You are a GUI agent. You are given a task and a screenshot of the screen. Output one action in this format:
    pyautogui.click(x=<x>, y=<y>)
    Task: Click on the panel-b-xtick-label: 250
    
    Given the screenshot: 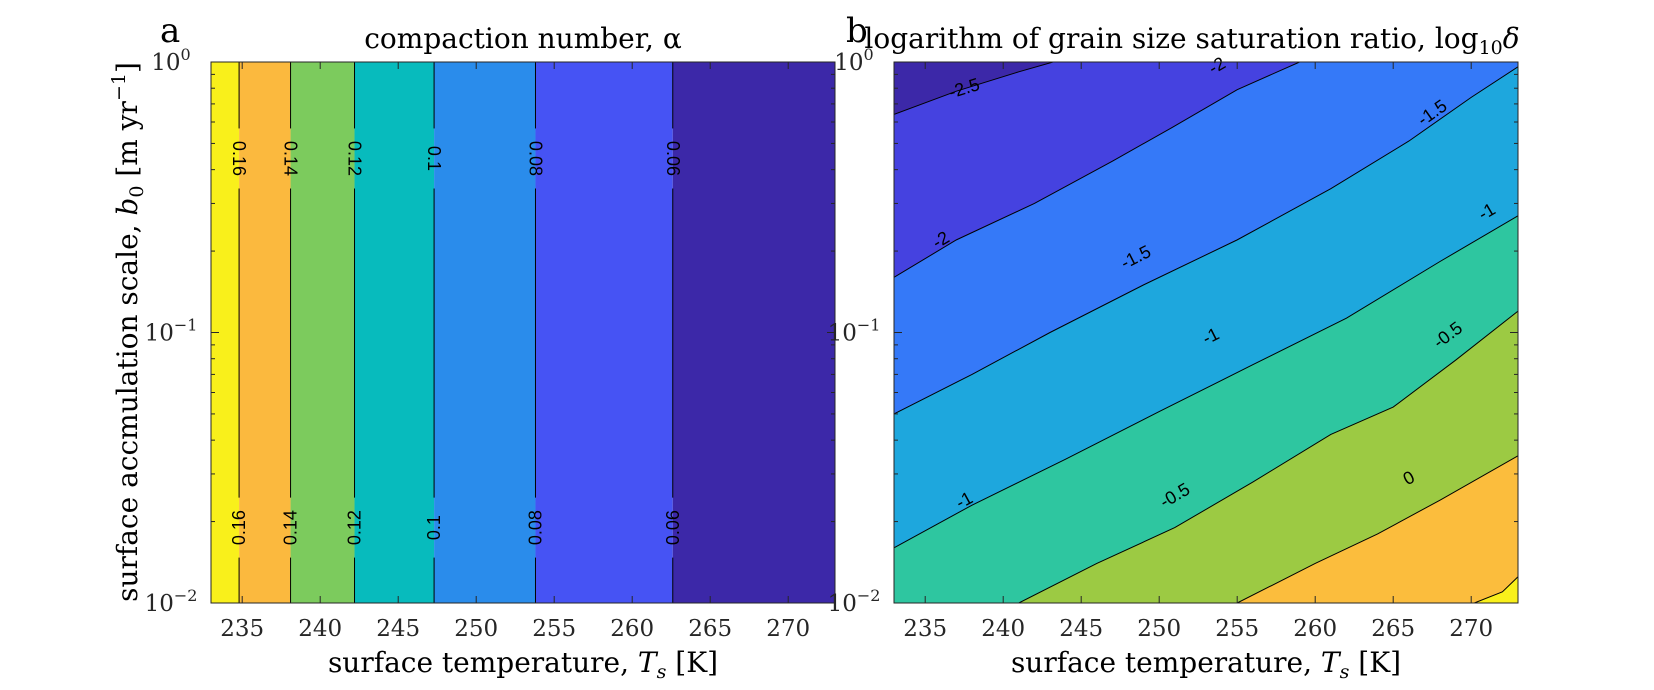 What is the action you would take?
    pyautogui.click(x=1159, y=629)
    